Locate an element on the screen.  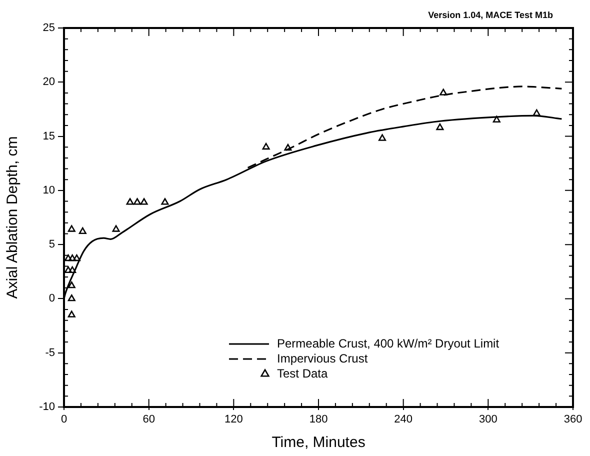
x-tick-label: 180 is located at coordinates (318, 420).